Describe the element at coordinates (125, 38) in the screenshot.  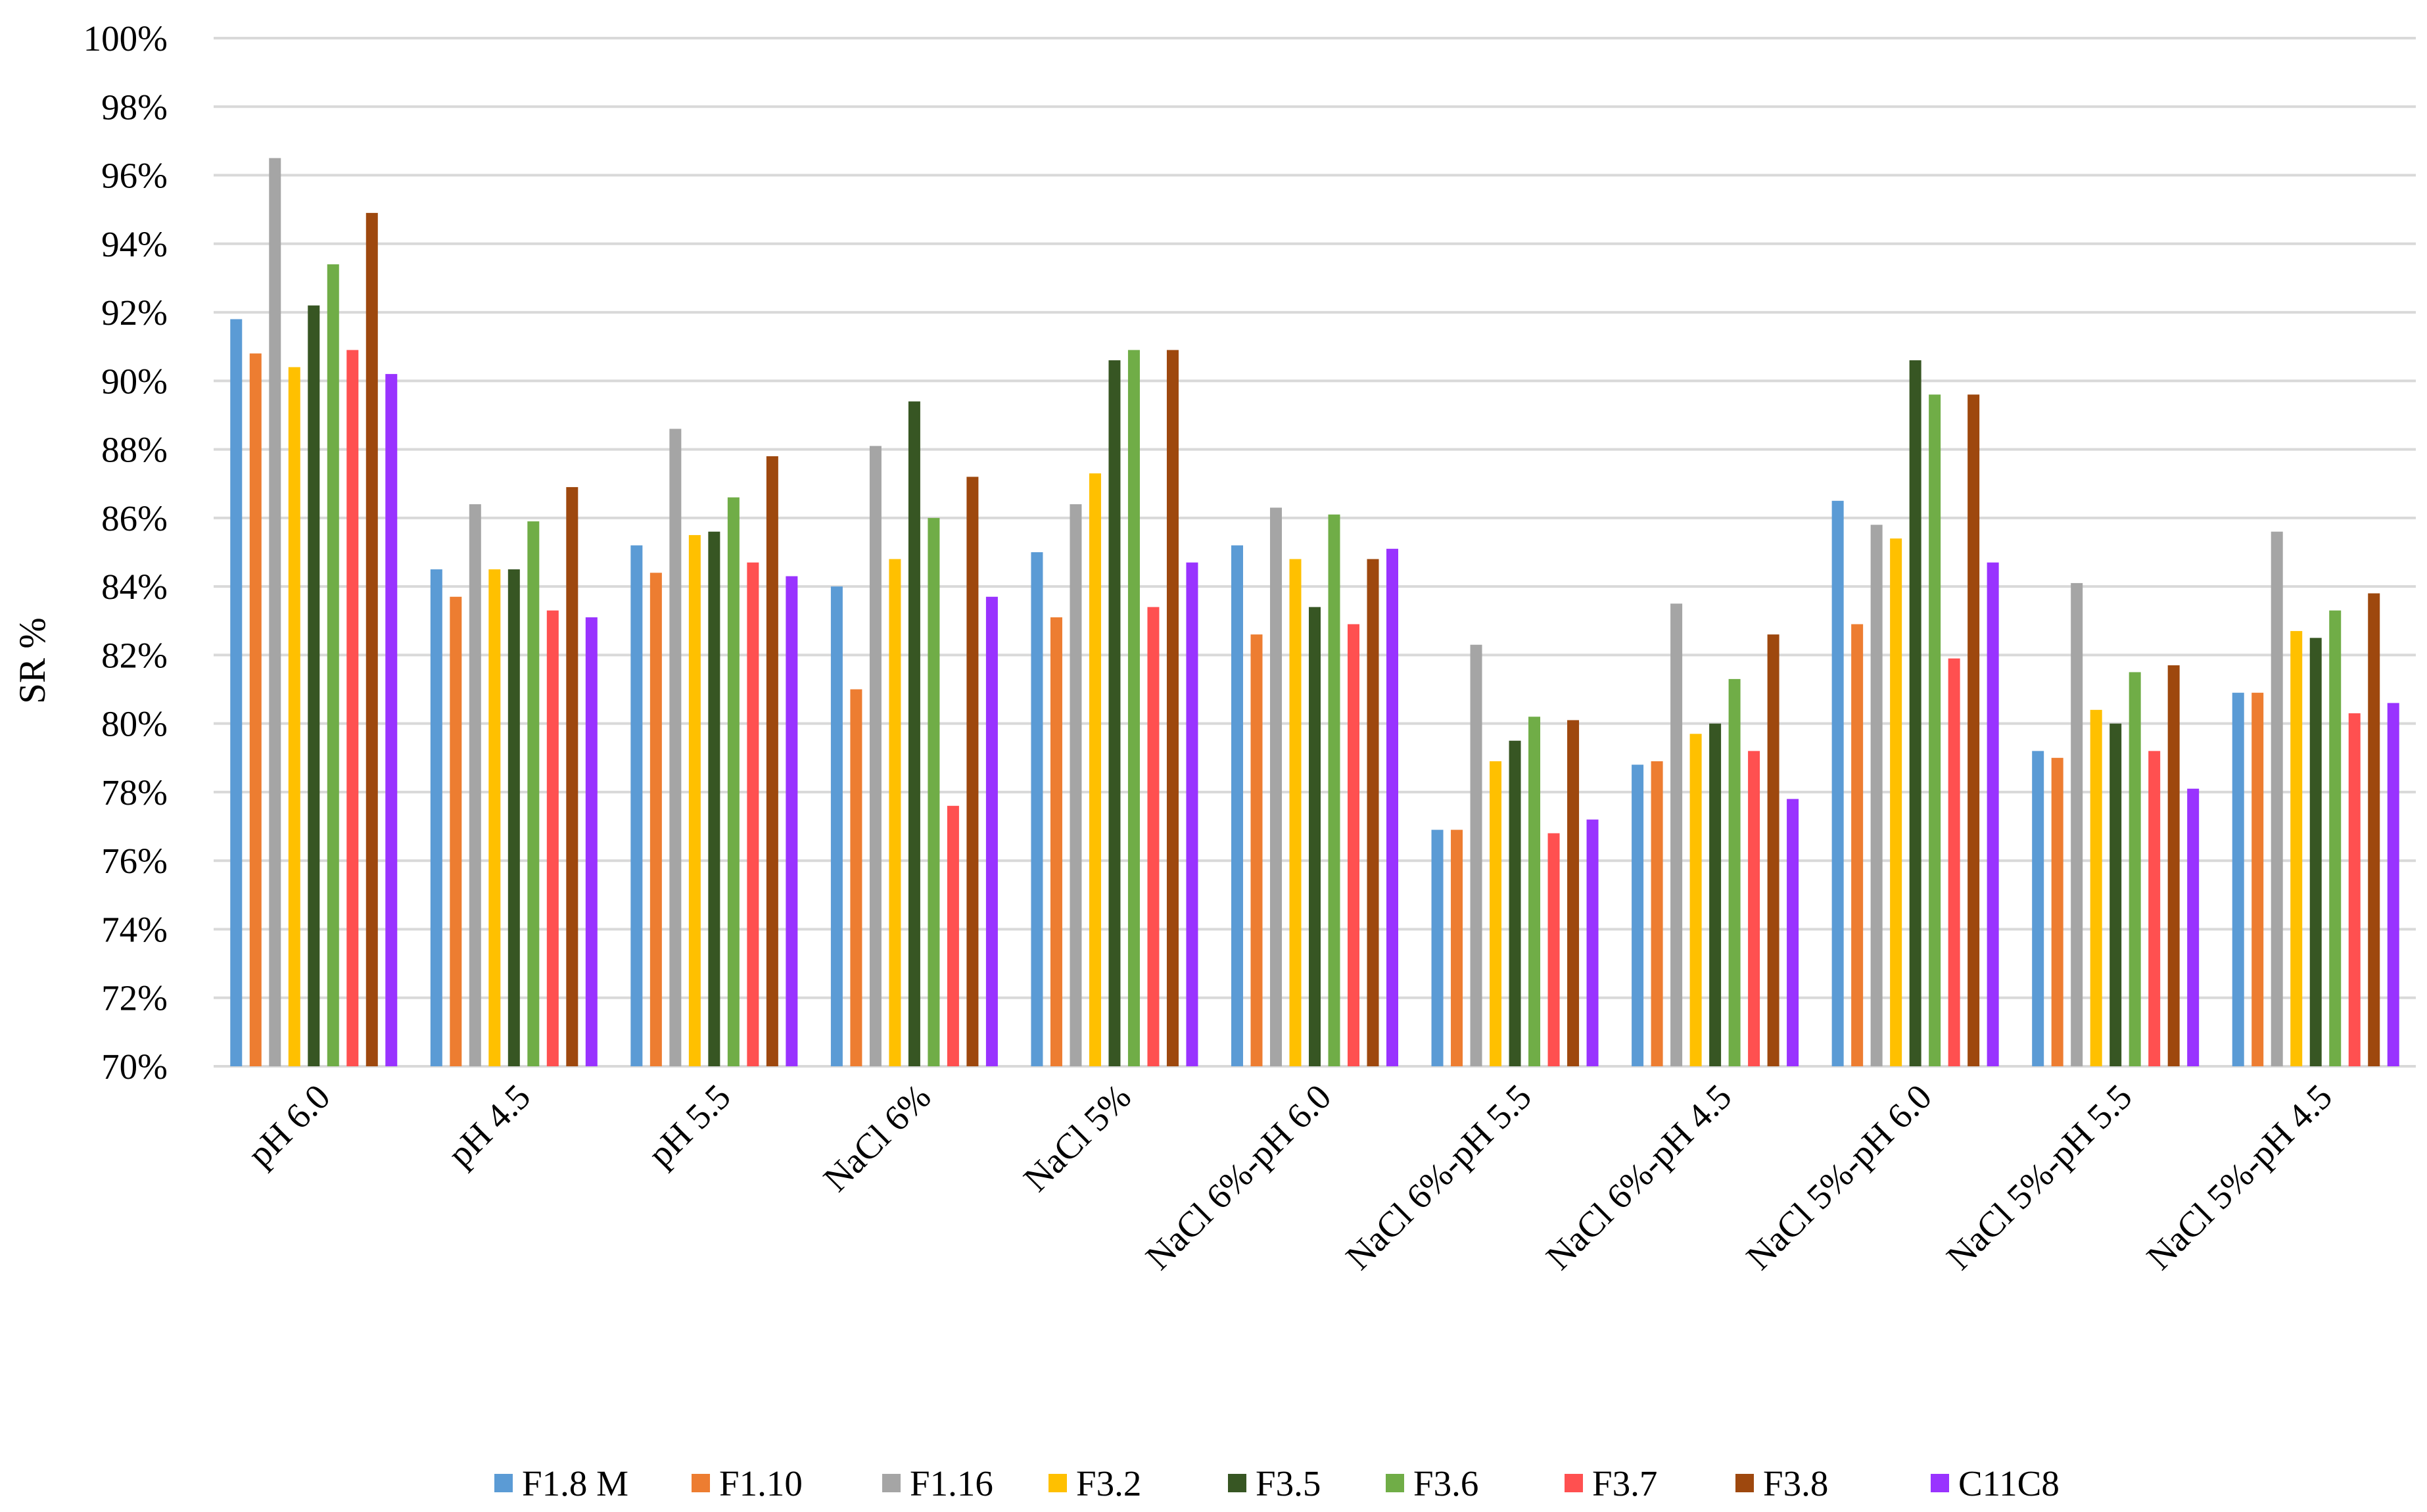
I see `y-tick-label: 100%` at that location.